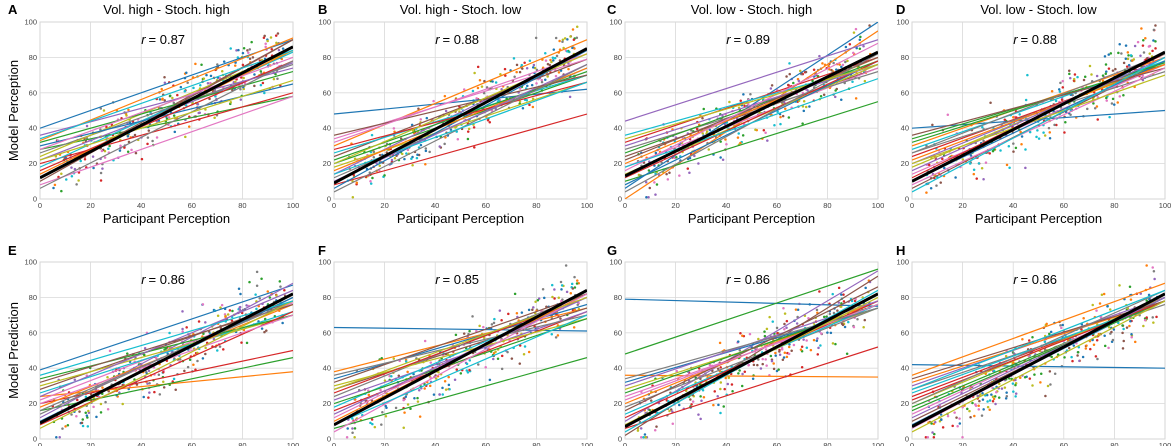 The image size is (1175, 446). I want to click on panel-letter: G, so click(612, 250).